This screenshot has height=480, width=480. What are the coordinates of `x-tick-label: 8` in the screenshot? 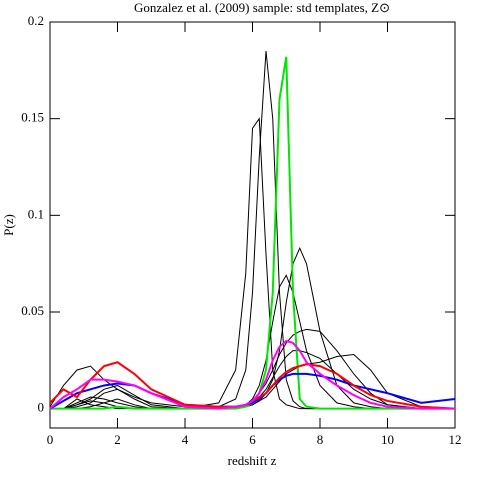 It's located at (320, 439).